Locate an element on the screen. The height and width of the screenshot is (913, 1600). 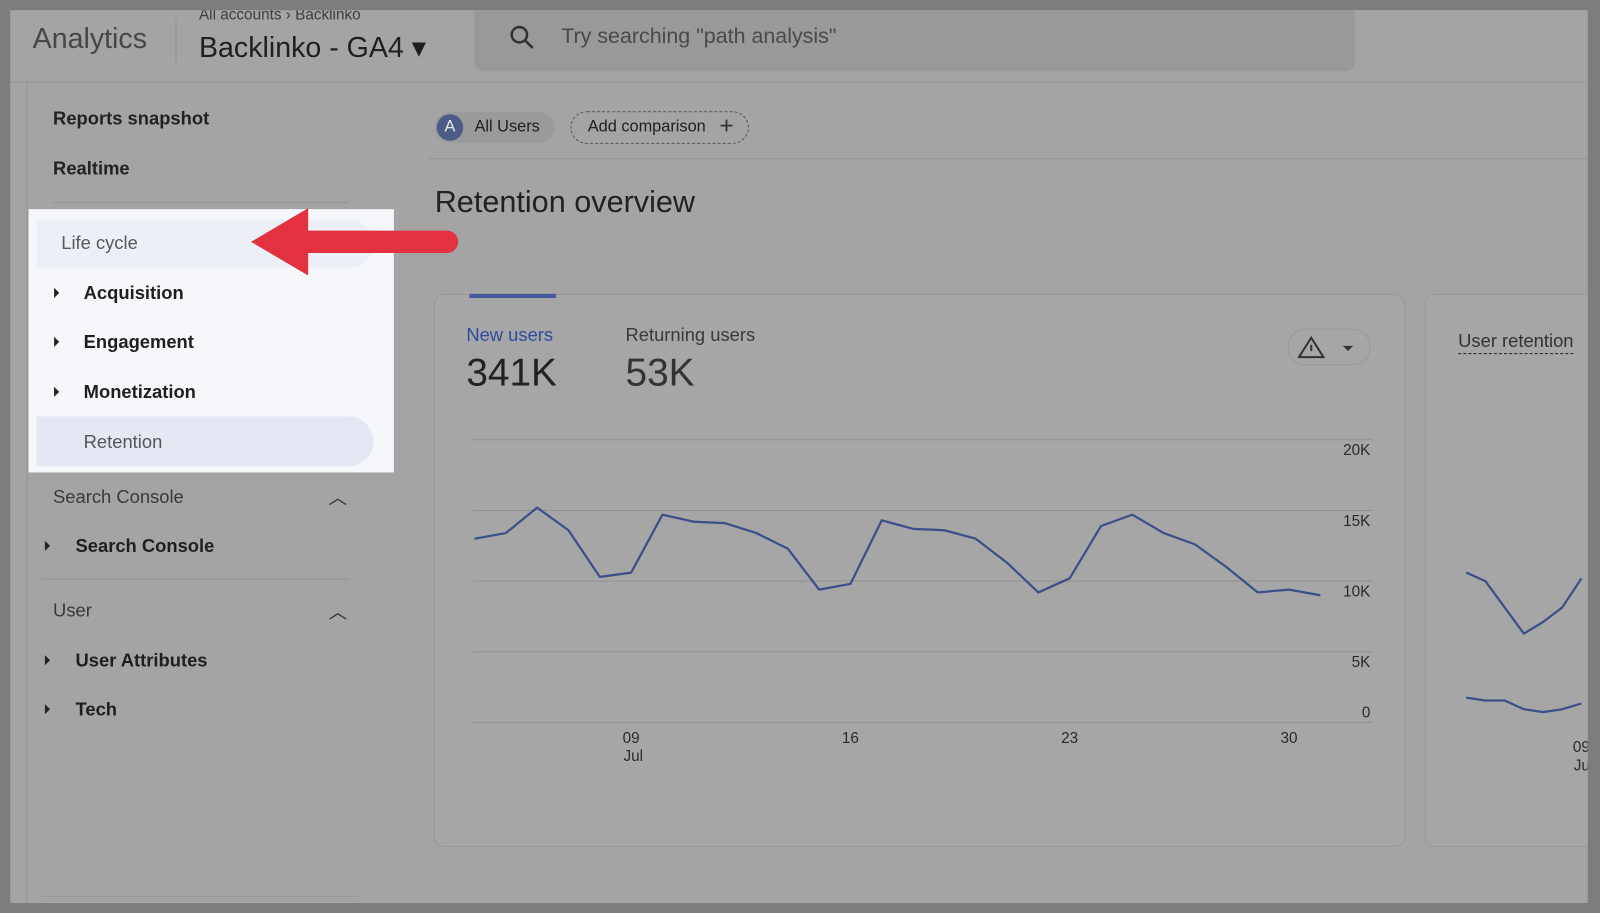
segment-badge: A is located at coordinates (450, 127).